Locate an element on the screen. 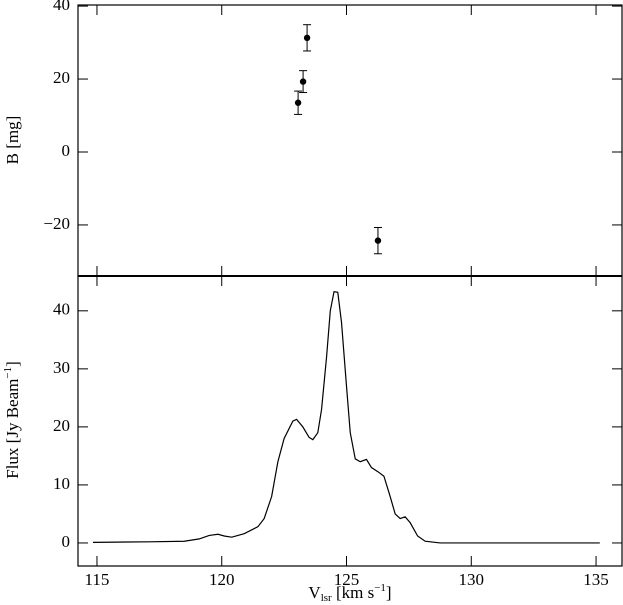 The width and height of the screenshot is (623, 605). y-axis-label: Flux [Jy Beam−1] is located at coordinates (12, 420).